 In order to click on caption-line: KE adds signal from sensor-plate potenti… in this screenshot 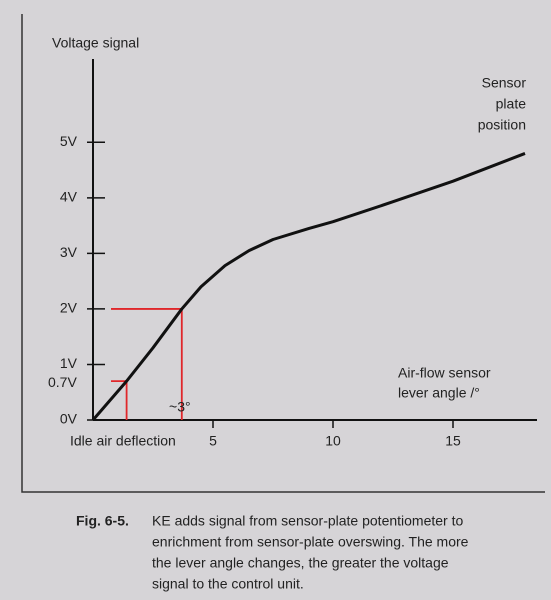, I will do `click(307, 521)`.